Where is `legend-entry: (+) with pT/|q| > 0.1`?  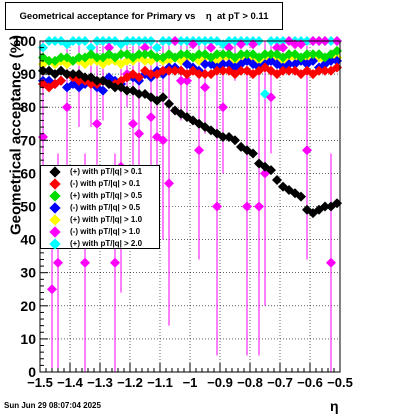 legend-entry: (+) with pT/|q| > 0.1 is located at coordinates (100, 172).